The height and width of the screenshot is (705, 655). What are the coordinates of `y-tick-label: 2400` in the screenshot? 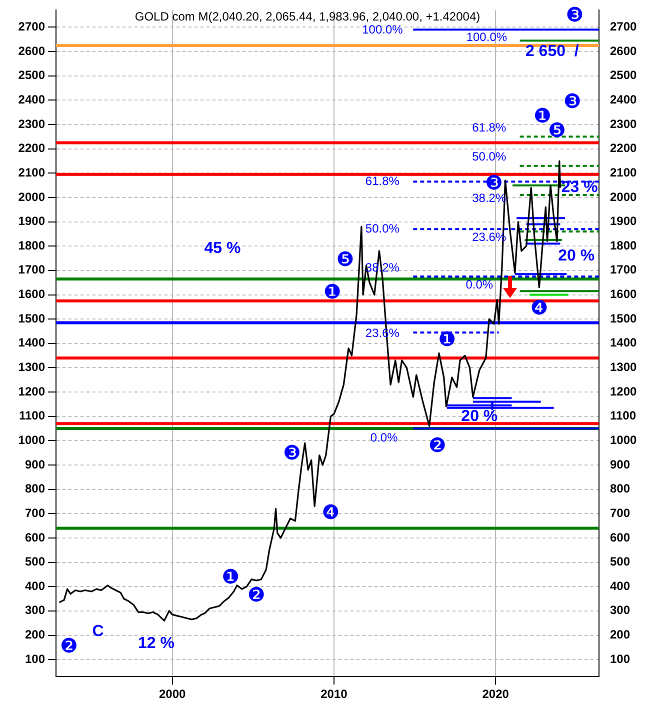 It's located at (32, 99).